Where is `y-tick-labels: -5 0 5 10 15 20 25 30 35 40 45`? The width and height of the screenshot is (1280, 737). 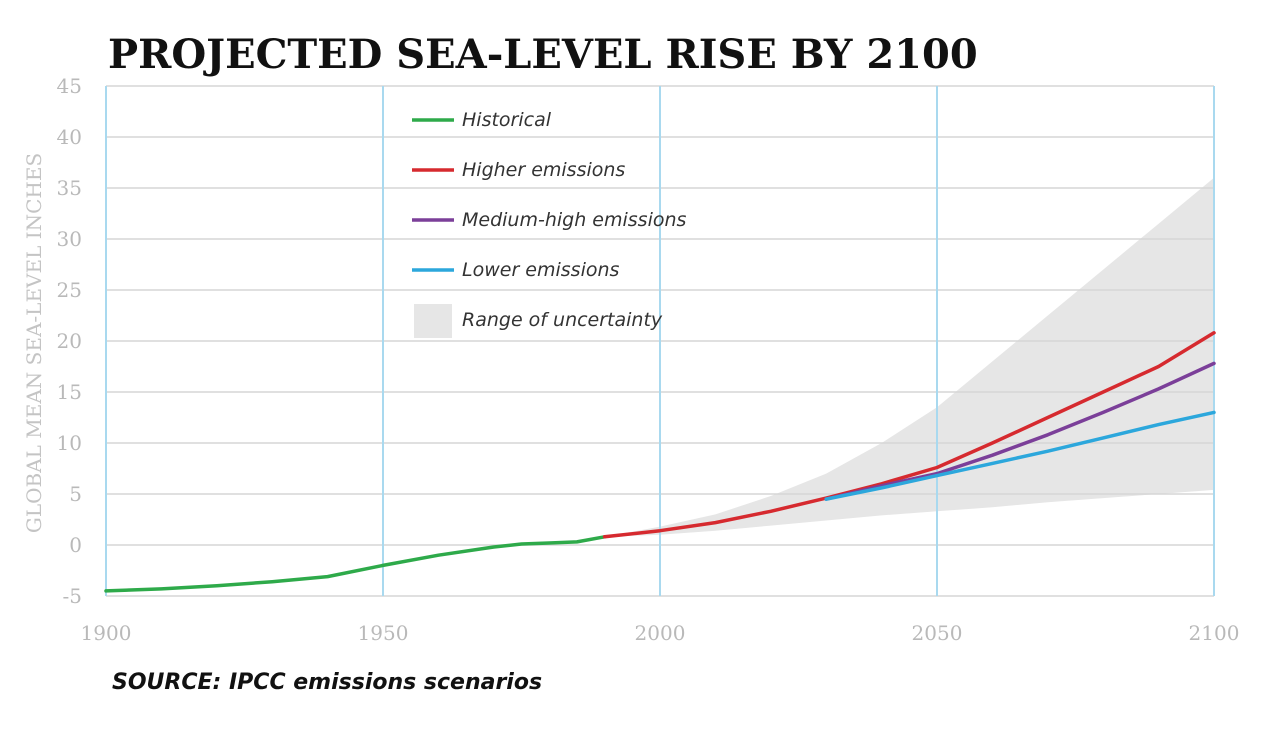
y-tick-labels: -5 0 5 10 15 20 25 30 35 40 45 is located at coordinates (69, 341).